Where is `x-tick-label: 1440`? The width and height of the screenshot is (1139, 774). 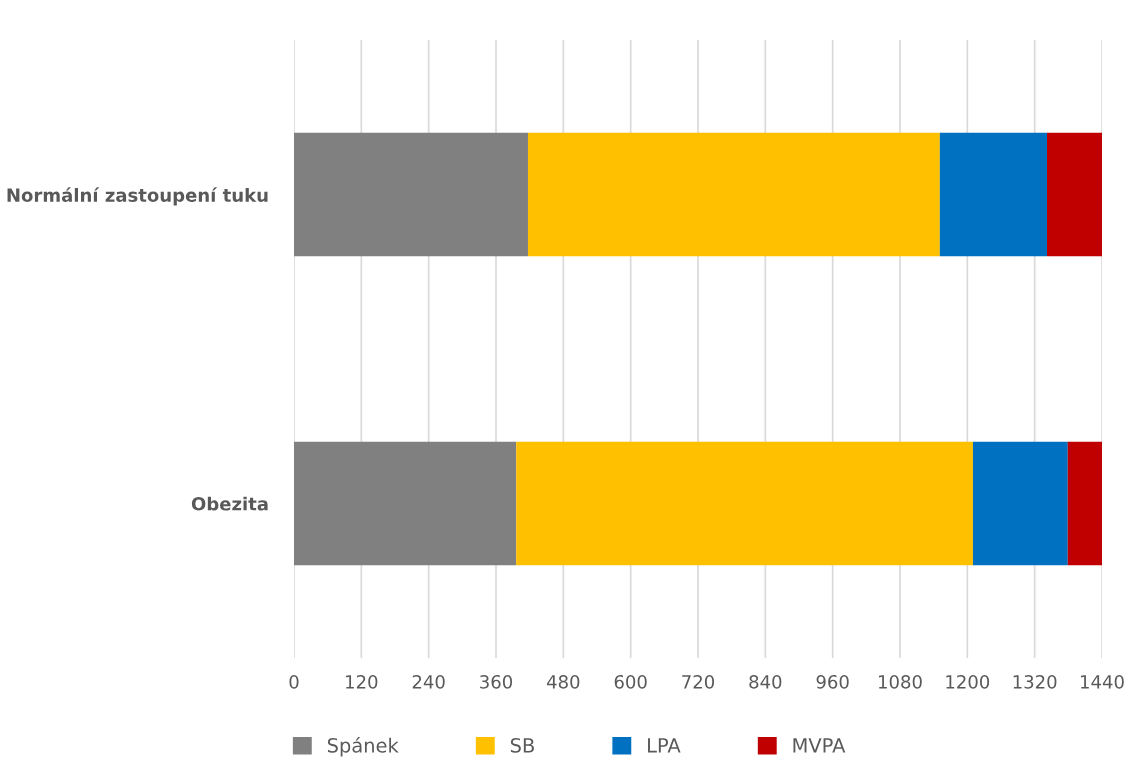
x-tick-label: 1440 is located at coordinates (1102, 681).